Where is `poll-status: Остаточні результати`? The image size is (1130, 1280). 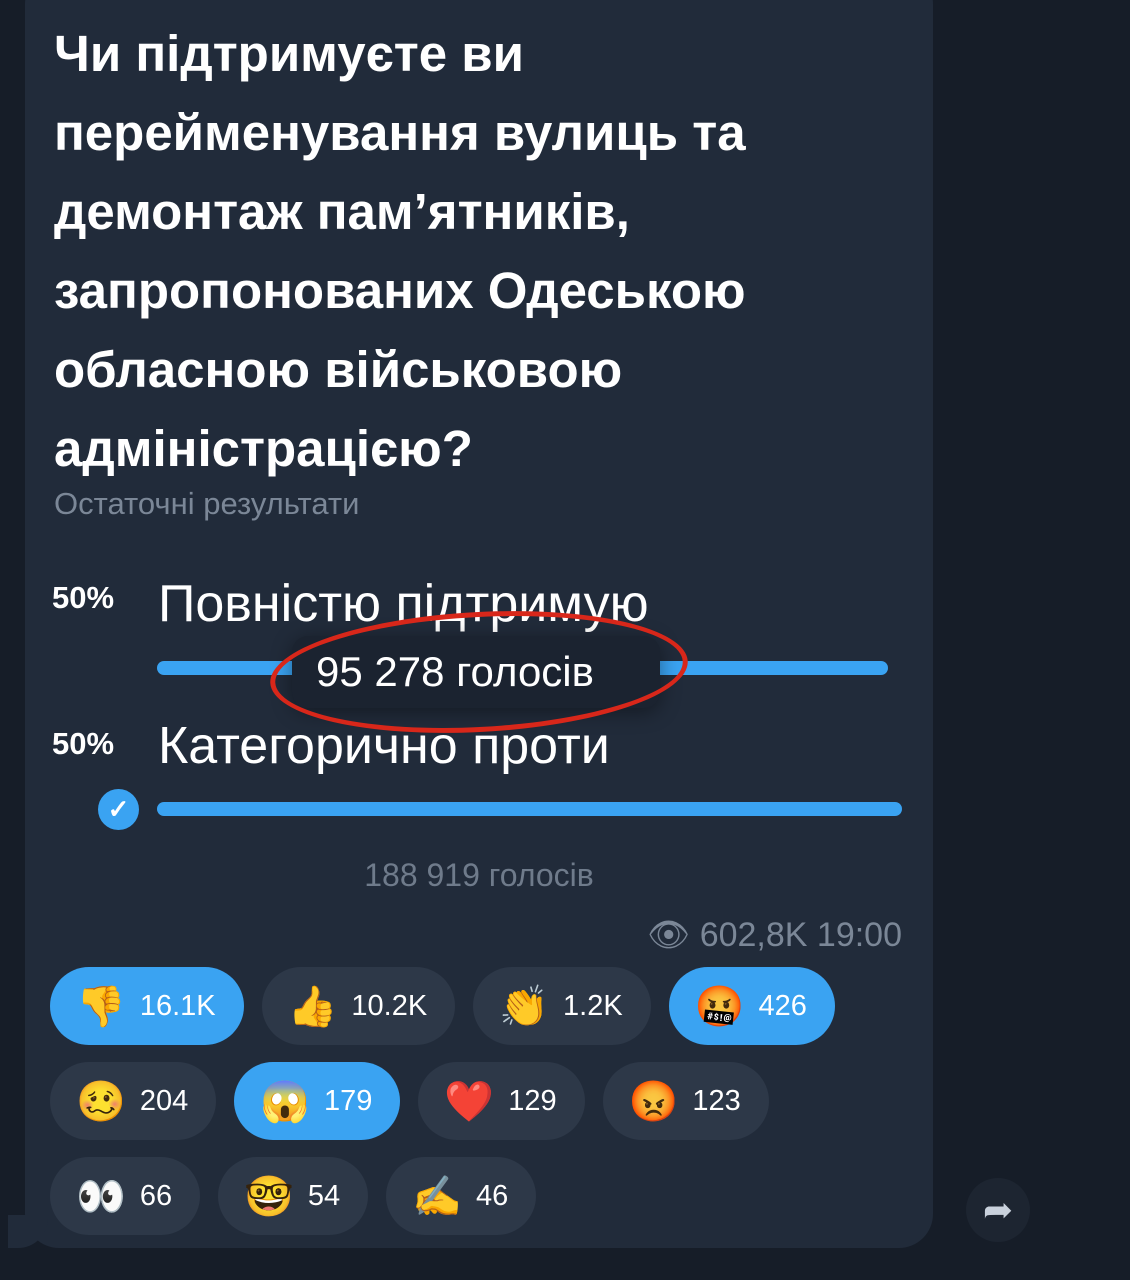 poll-status: Остаточні результати is located at coordinates (207, 503).